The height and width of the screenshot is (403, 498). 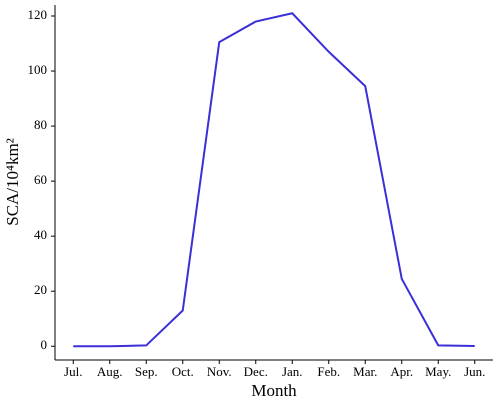 I want to click on x-tick-label: Mar., so click(x=365, y=371).